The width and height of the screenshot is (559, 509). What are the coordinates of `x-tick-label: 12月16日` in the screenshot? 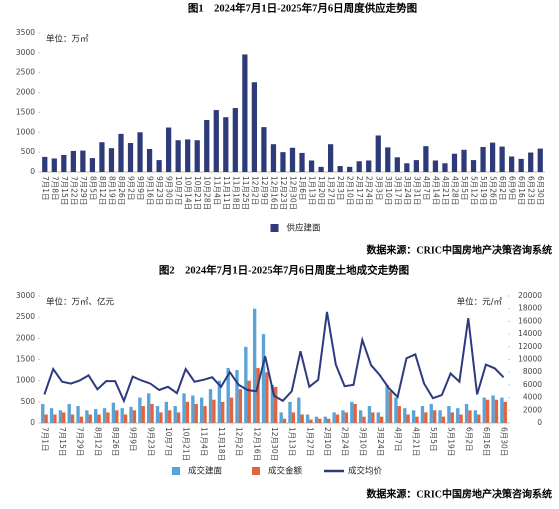 It's located at (256, 444).